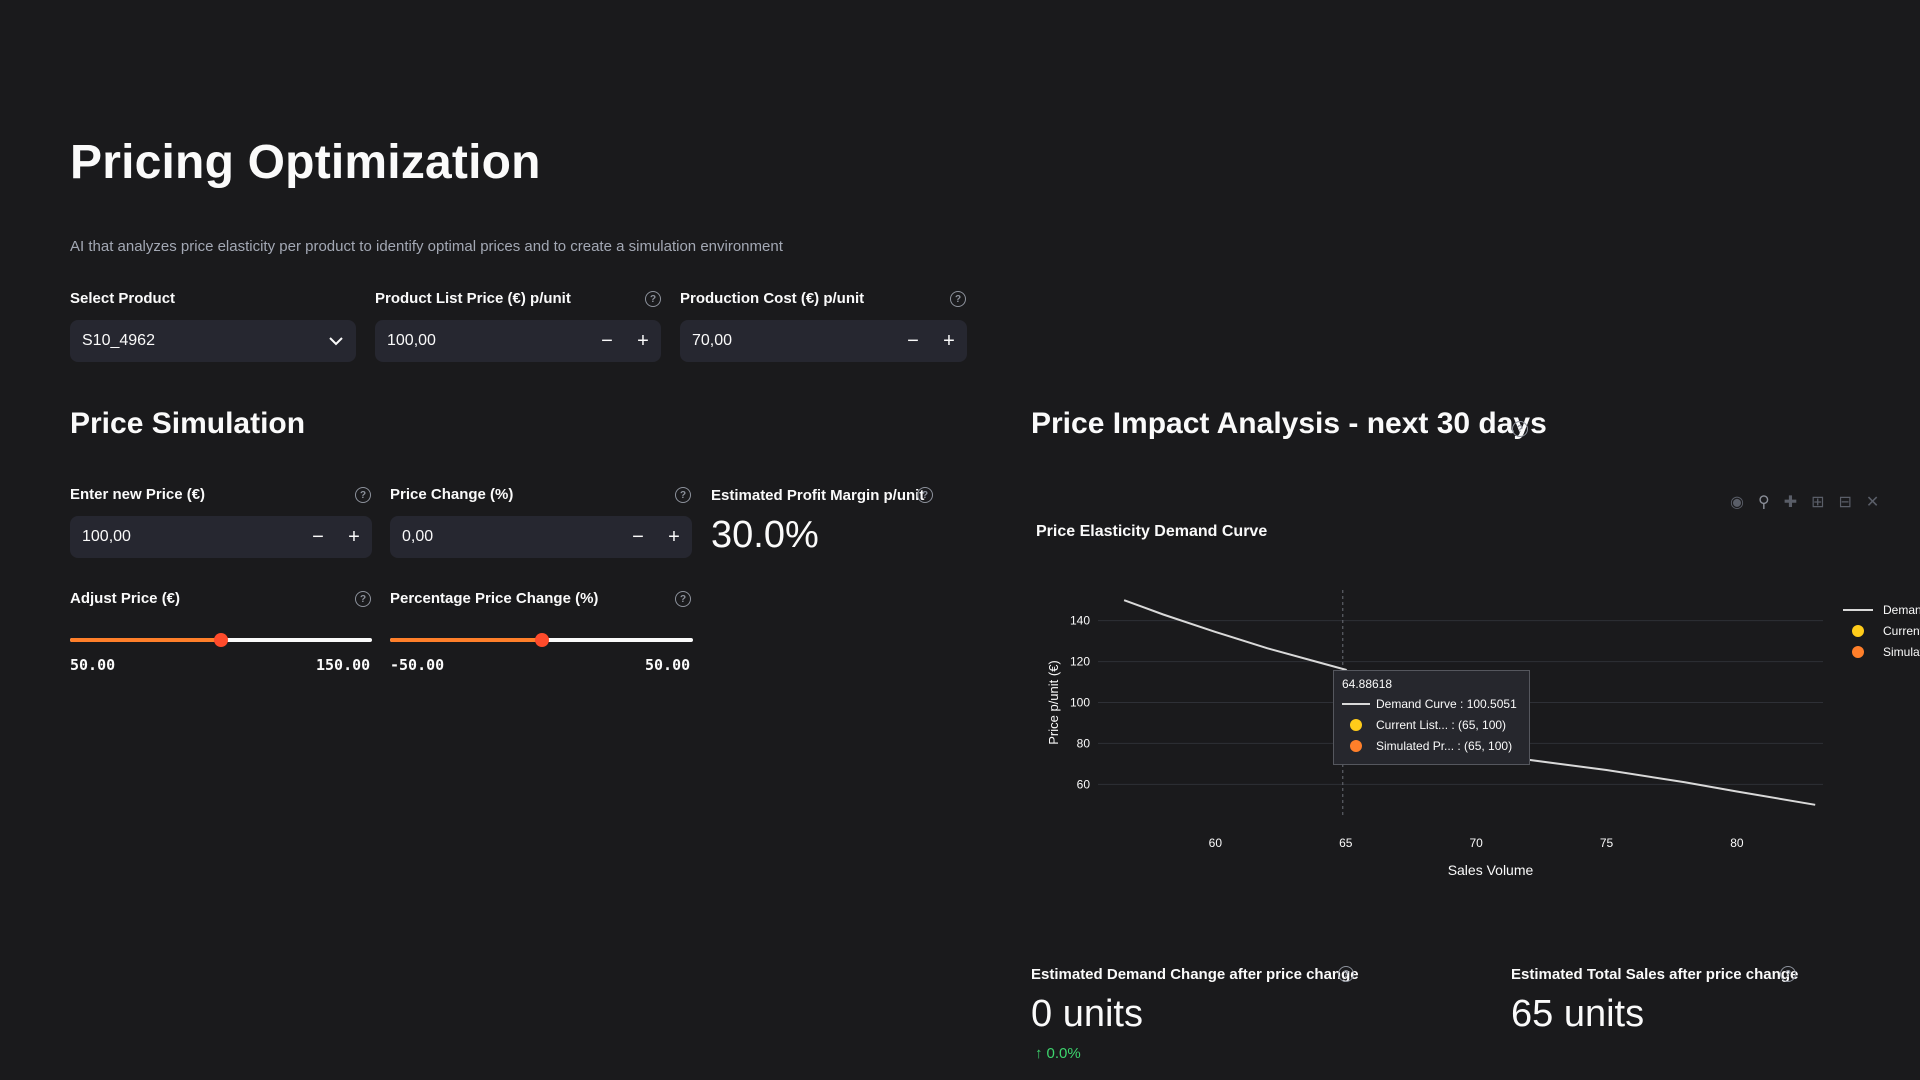  I want to click on percentage-change-label: Percentage Price Change (%), so click(494, 598).